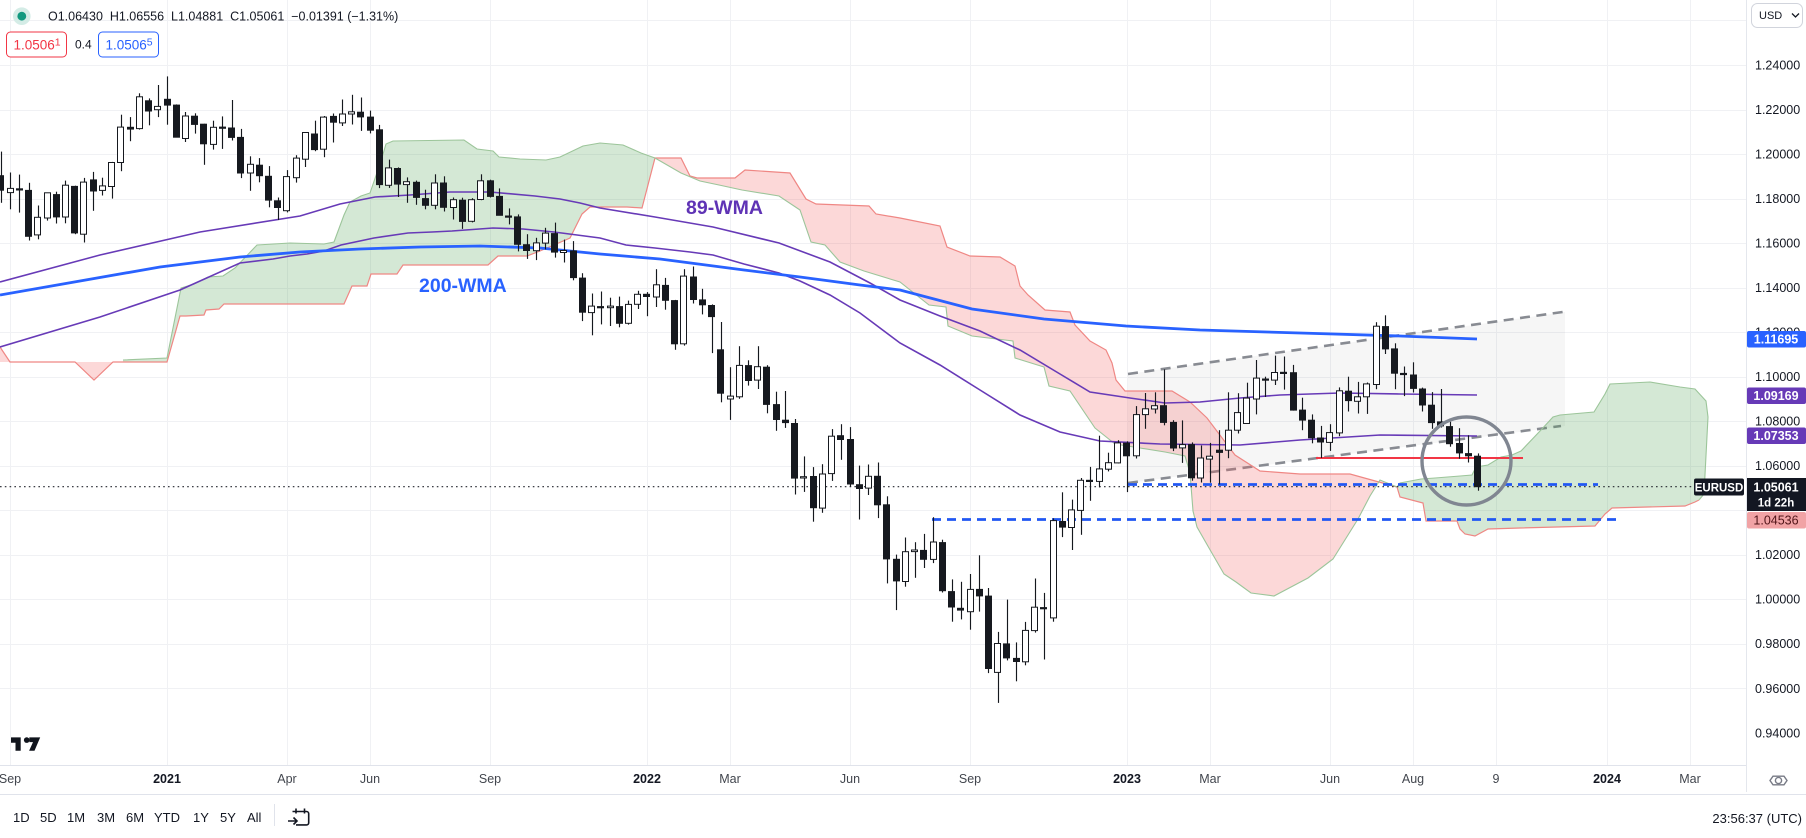 This screenshot has width=1806, height=838. Describe the element at coordinates (76, 817) in the screenshot. I see `svg-text: 1M` at that location.